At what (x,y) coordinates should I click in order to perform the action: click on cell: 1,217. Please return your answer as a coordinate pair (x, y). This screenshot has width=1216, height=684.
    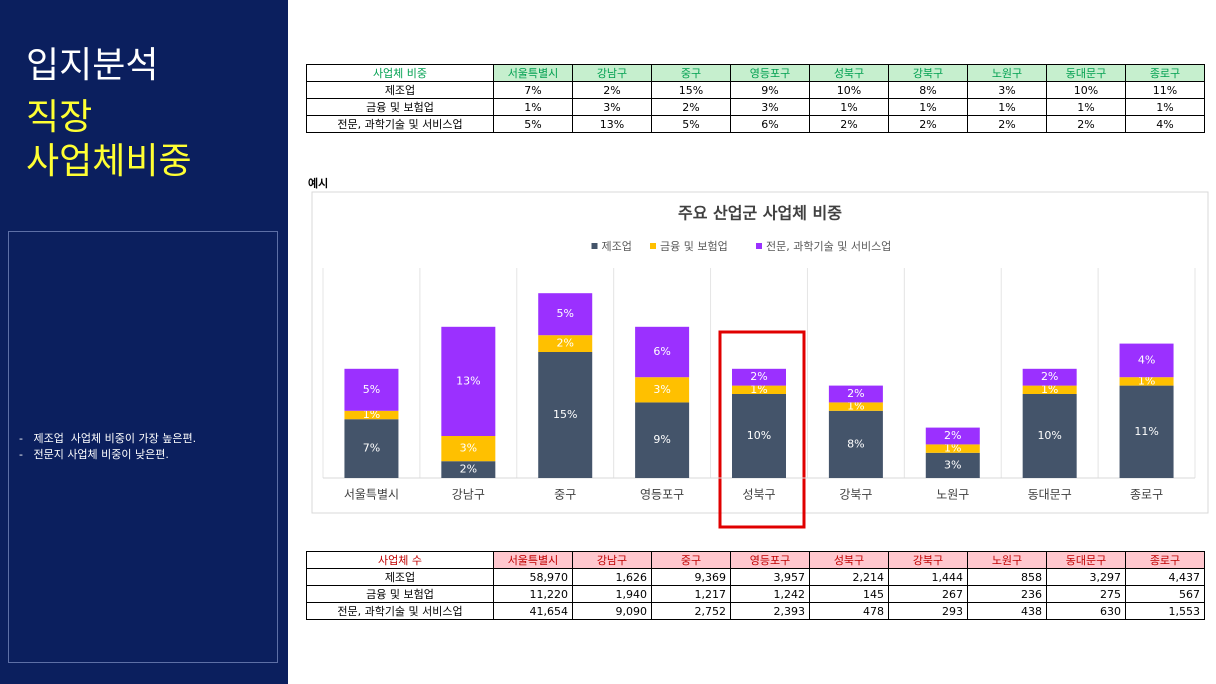
    Looking at the image, I should click on (691, 594).